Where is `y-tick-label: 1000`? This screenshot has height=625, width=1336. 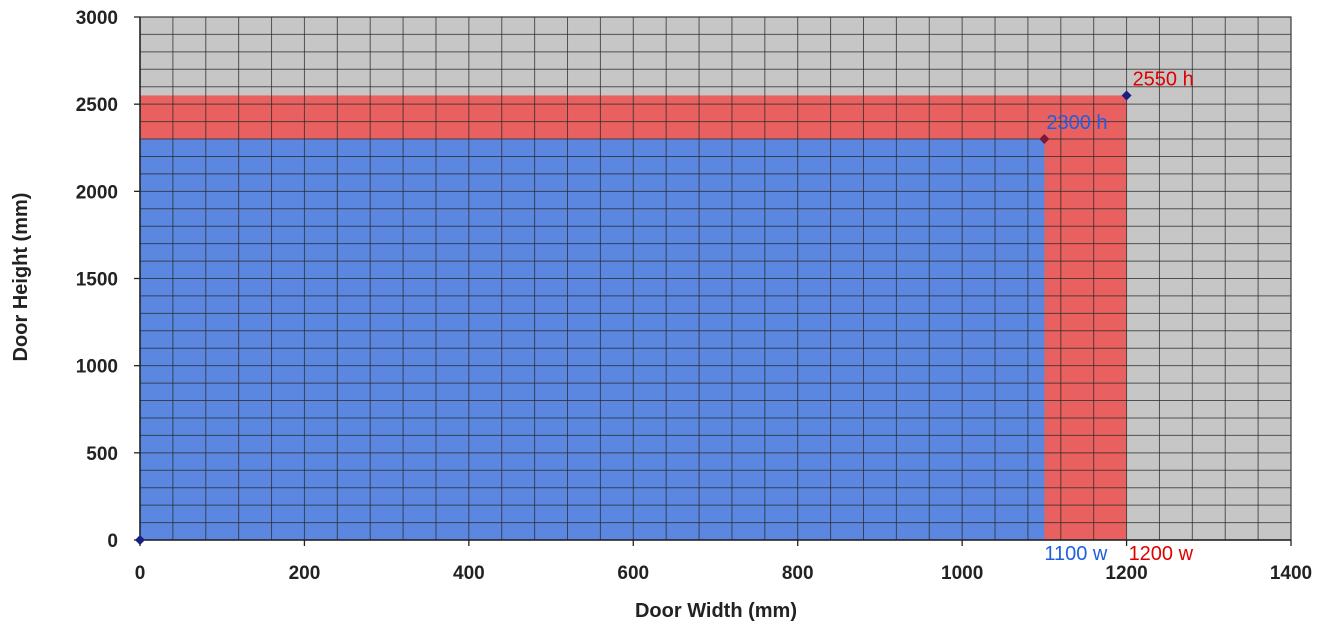 y-tick-label: 1000 is located at coordinates (97, 367).